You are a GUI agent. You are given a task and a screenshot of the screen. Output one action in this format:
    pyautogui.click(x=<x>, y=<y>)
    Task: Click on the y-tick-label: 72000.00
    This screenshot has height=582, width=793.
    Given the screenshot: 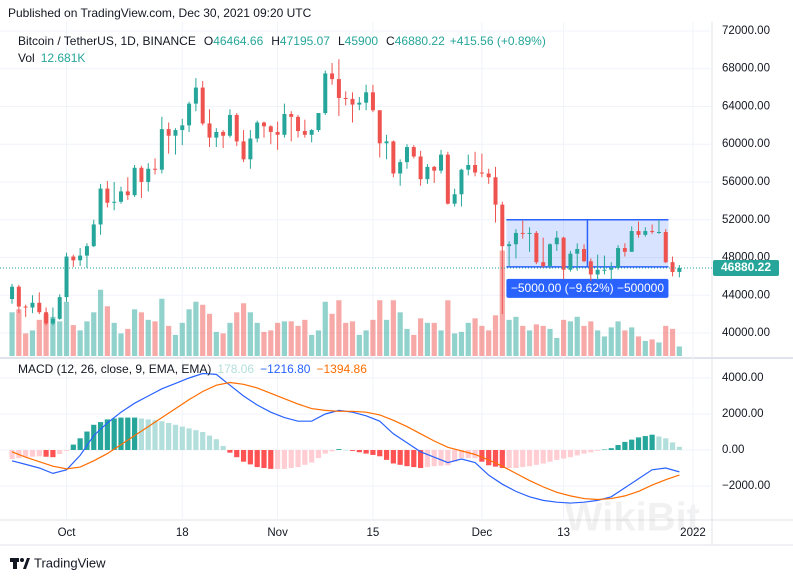 What is the action you would take?
    pyautogui.click(x=746, y=31)
    